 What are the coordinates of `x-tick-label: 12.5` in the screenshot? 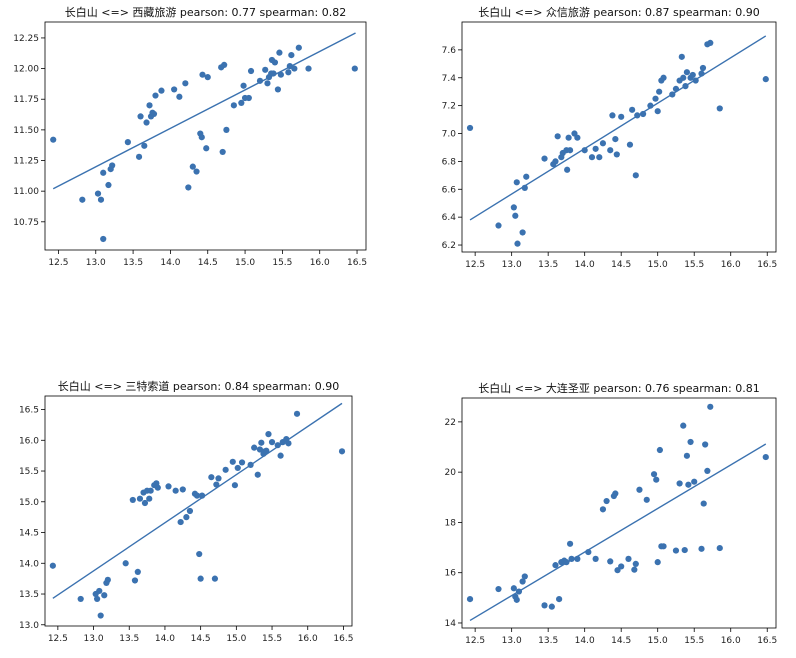 It's located at (58, 639).